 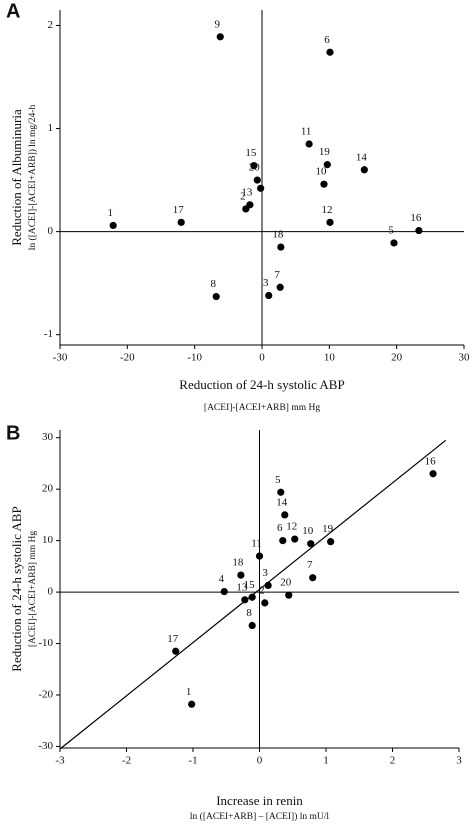 I want to click on y-tick-label: 20, so click(x=48, y=489).